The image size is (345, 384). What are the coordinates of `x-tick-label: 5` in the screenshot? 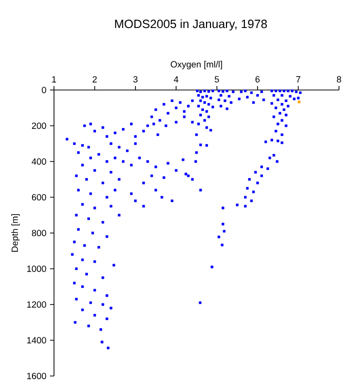 It's located at (216, 79).